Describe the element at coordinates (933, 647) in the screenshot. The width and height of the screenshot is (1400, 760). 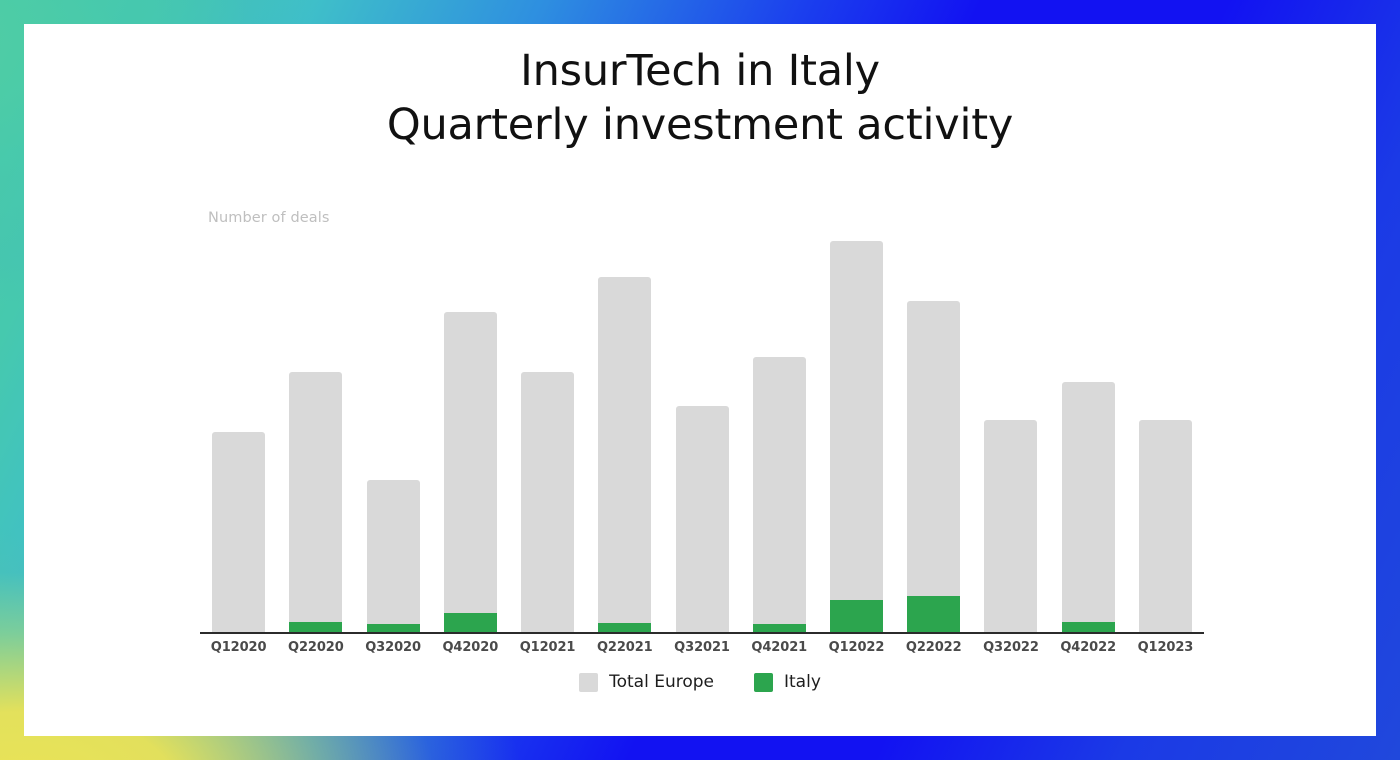
I see `x-tick-label: Q22022` at that location.